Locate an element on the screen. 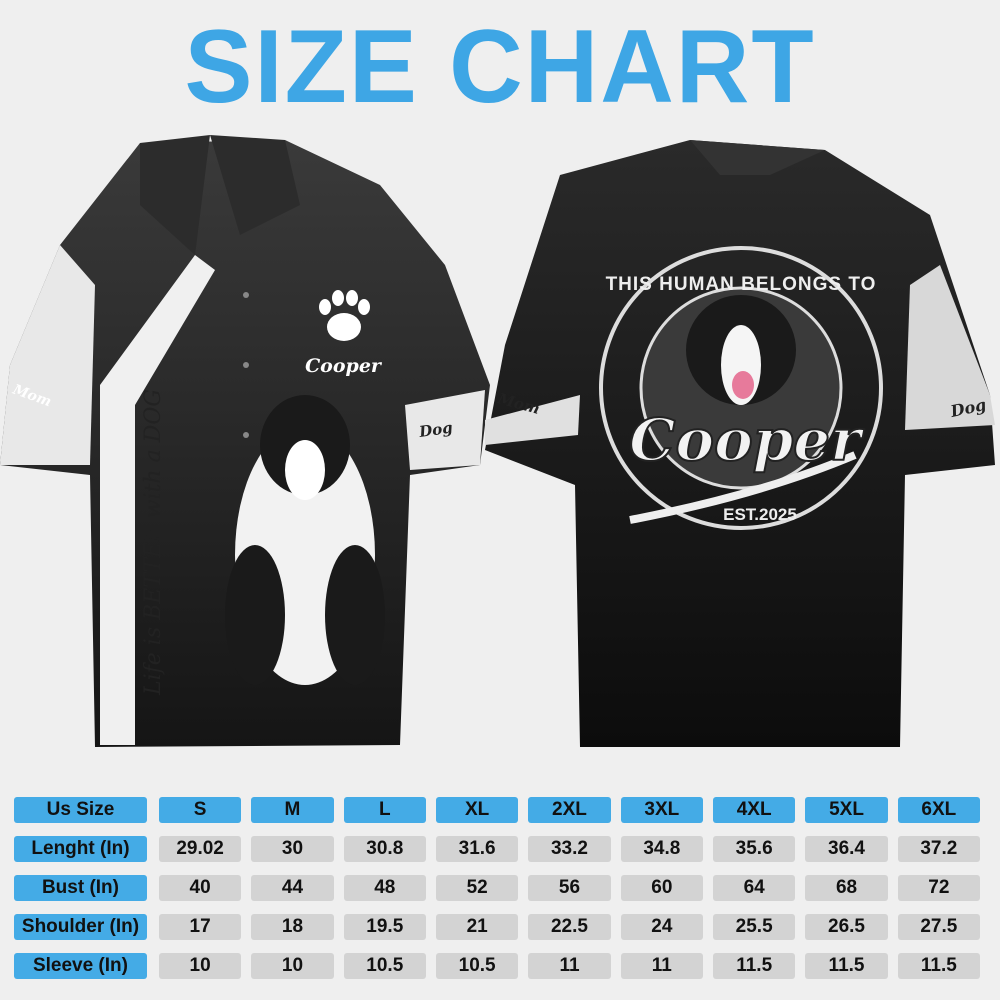  size-header: 4XL is located at coordinates (754, 810).